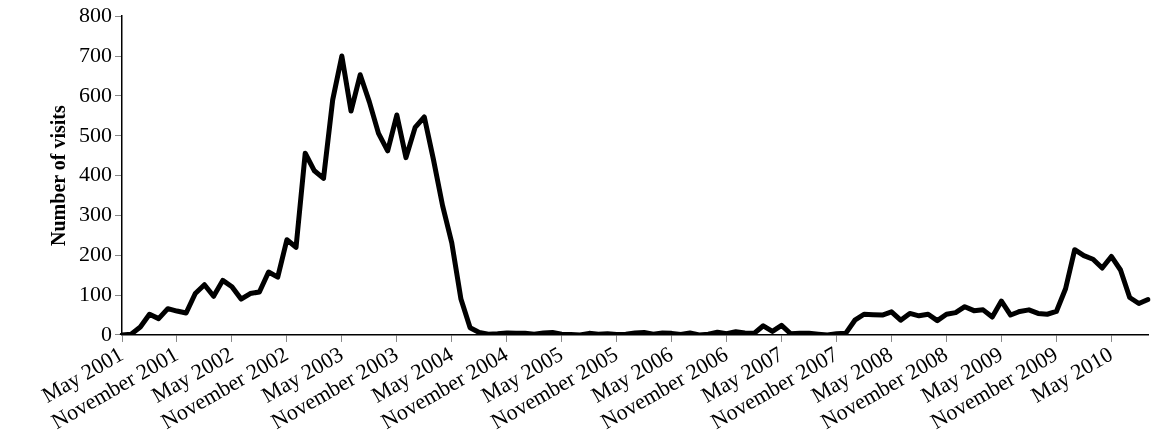  What do you see at coordinates (95, 134) in the screenshot?
I see `y-tick-label: 500` at bounding box center [95, 134].